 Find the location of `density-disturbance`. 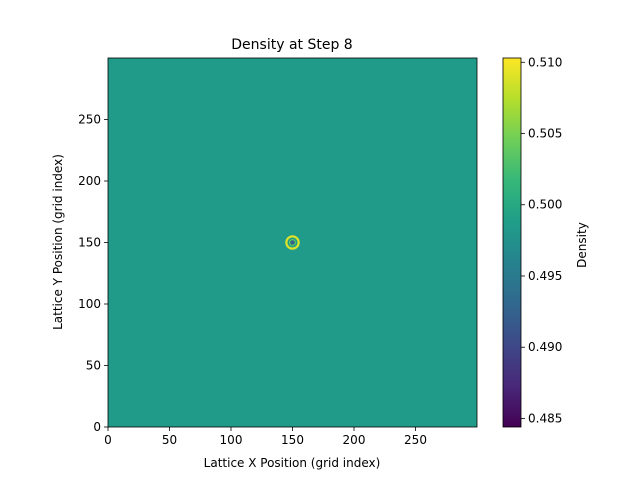

density-disturbance is located at coordinates (292, 242).